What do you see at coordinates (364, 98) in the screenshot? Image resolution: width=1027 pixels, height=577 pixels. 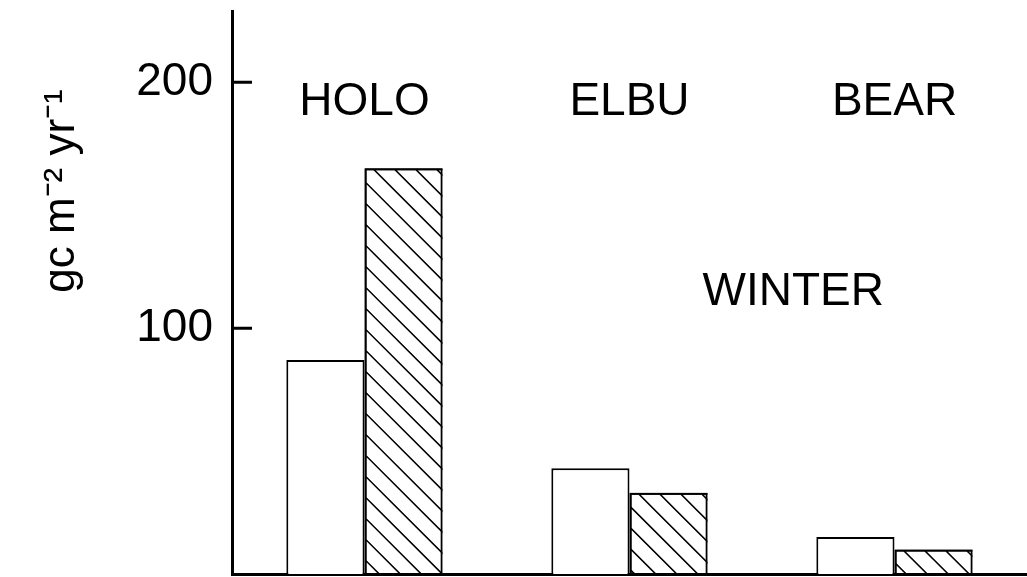 I see `x-tick-label: HOLO` at bounding box center [364, 98].